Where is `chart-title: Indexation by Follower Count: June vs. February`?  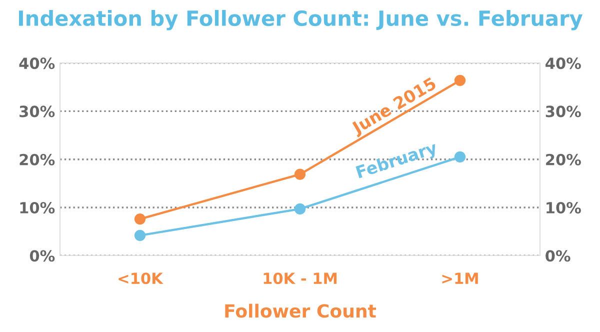
chart-title: Indexation by Follower Count: June vs. February is located at coordinates (301, 20).